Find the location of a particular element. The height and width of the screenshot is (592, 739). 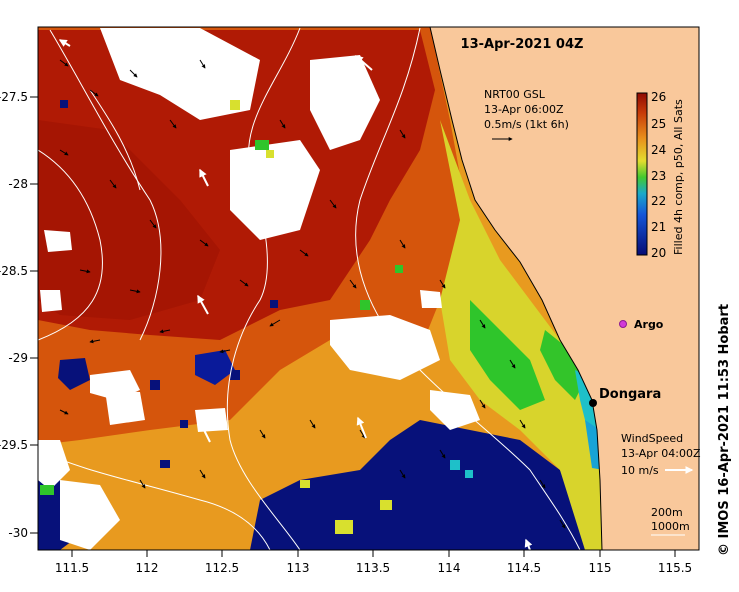

y-tick-label: -30 is located at coordinates (18, 533).